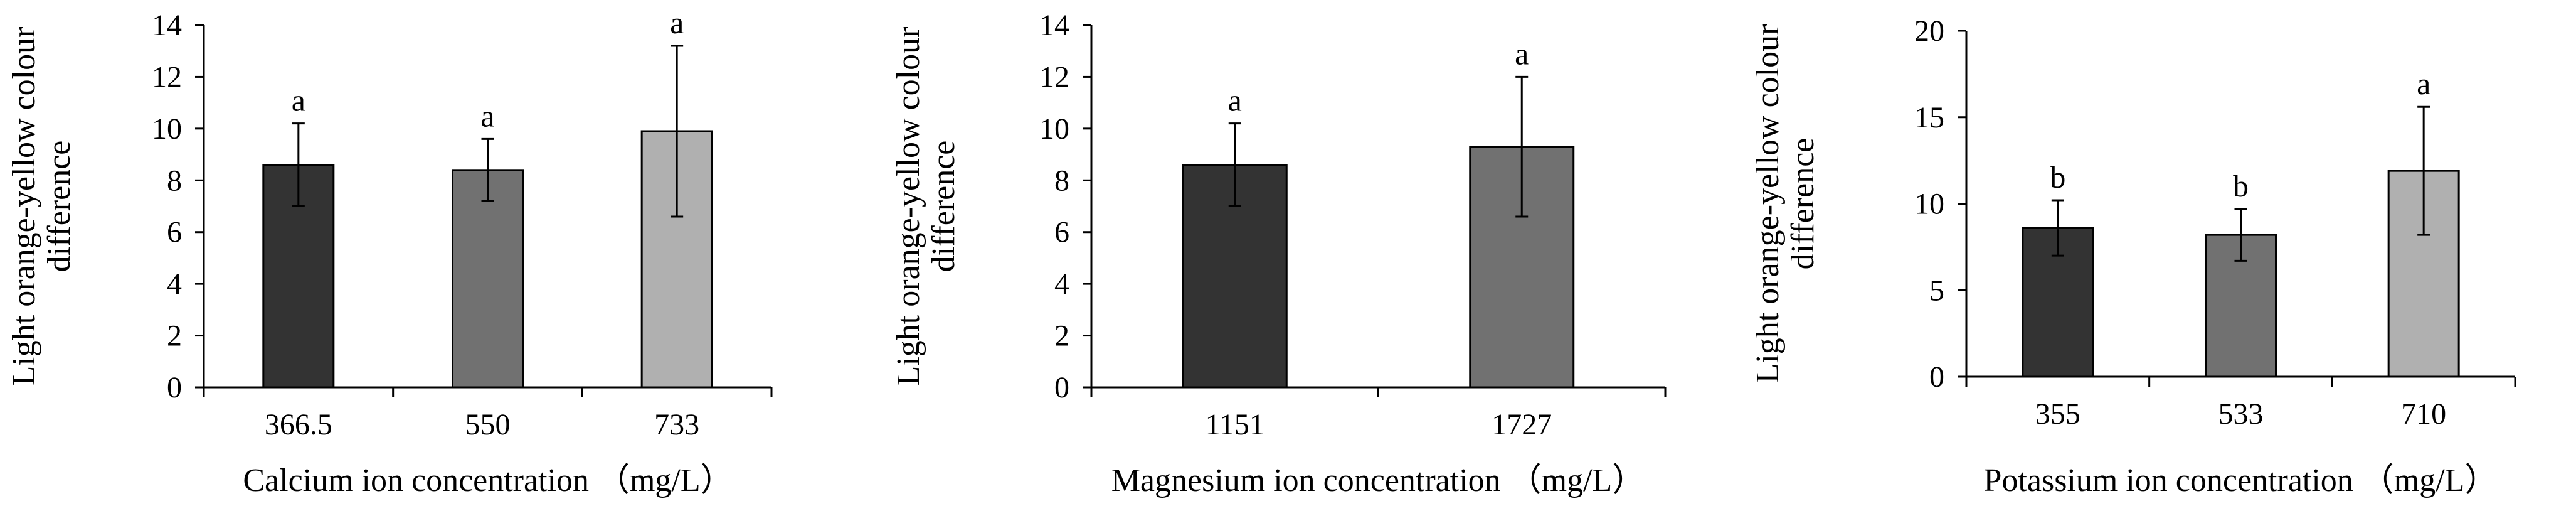  What do you see at coordinates (488, 480) in the screenshot?
I see `x-axis-title: Calcium ion concentration （mg/L）` at bounding box center [488, 480].